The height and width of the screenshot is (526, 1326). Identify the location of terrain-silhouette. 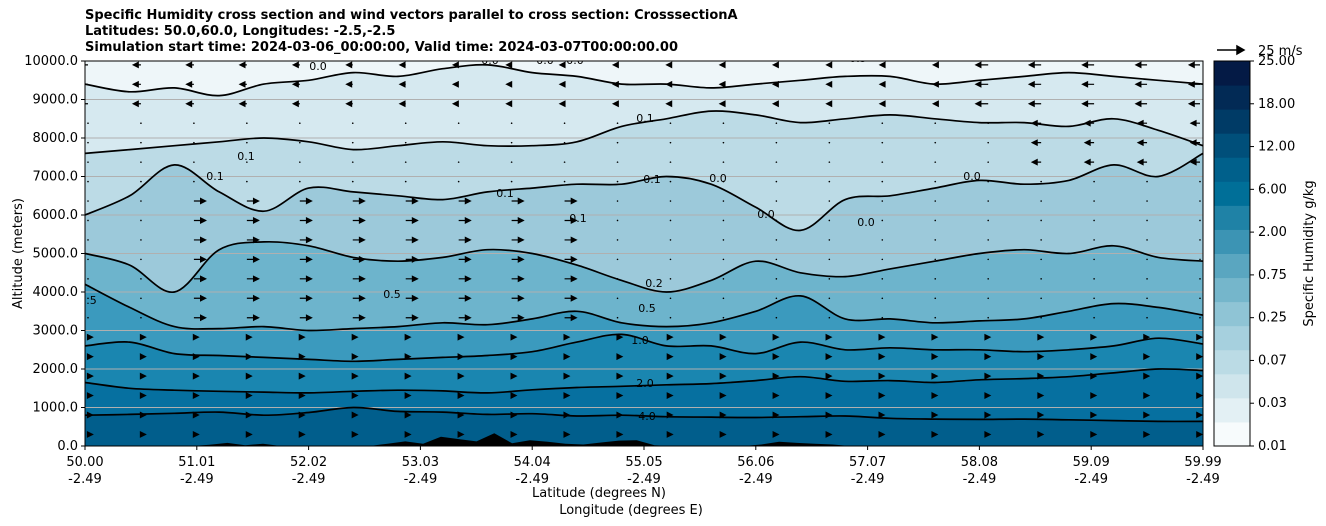
(521, 439).